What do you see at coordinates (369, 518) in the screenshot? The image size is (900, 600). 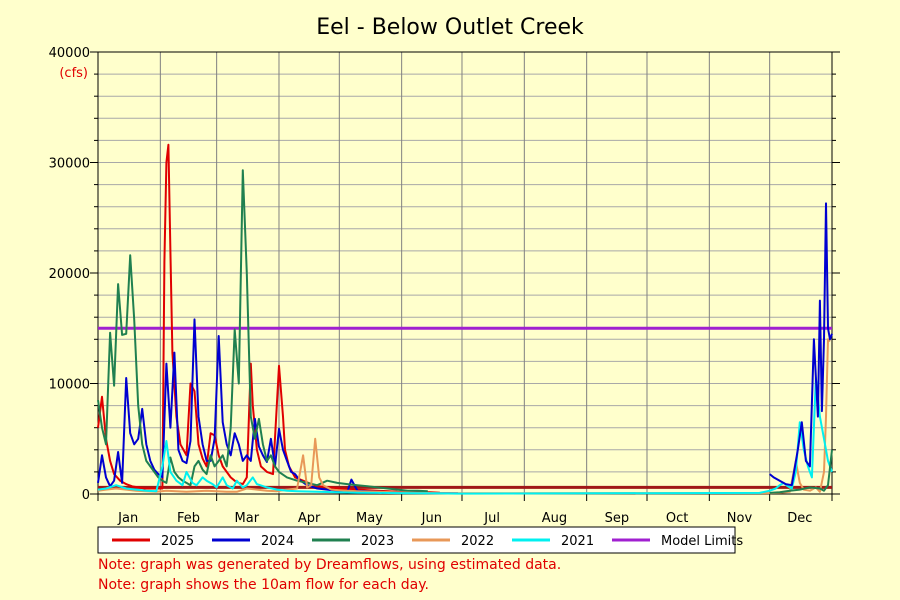 I see `x-tick-label-may: May` at bounding box center [369, 518].